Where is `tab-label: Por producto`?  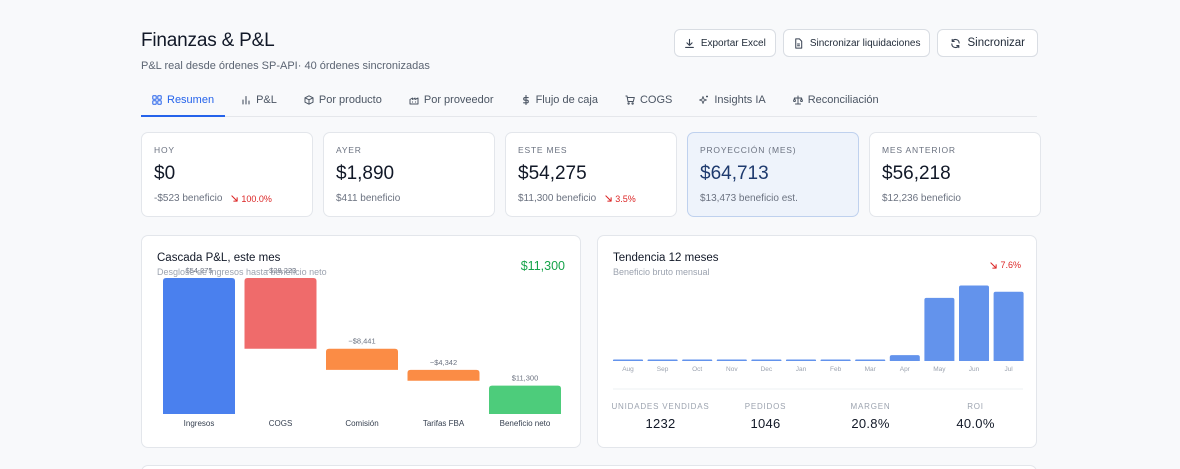 tab-label: Por producto is located at coordinates (350, 100).